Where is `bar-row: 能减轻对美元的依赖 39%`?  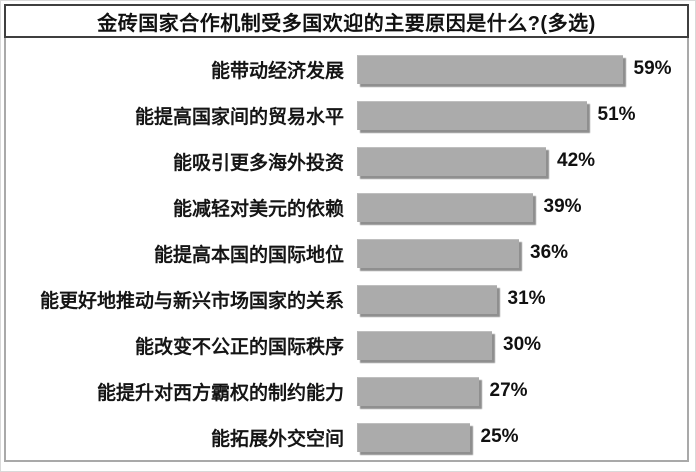 bar-row: 能减轻对美元的依赖 39% is located at coordinates (346, 207).